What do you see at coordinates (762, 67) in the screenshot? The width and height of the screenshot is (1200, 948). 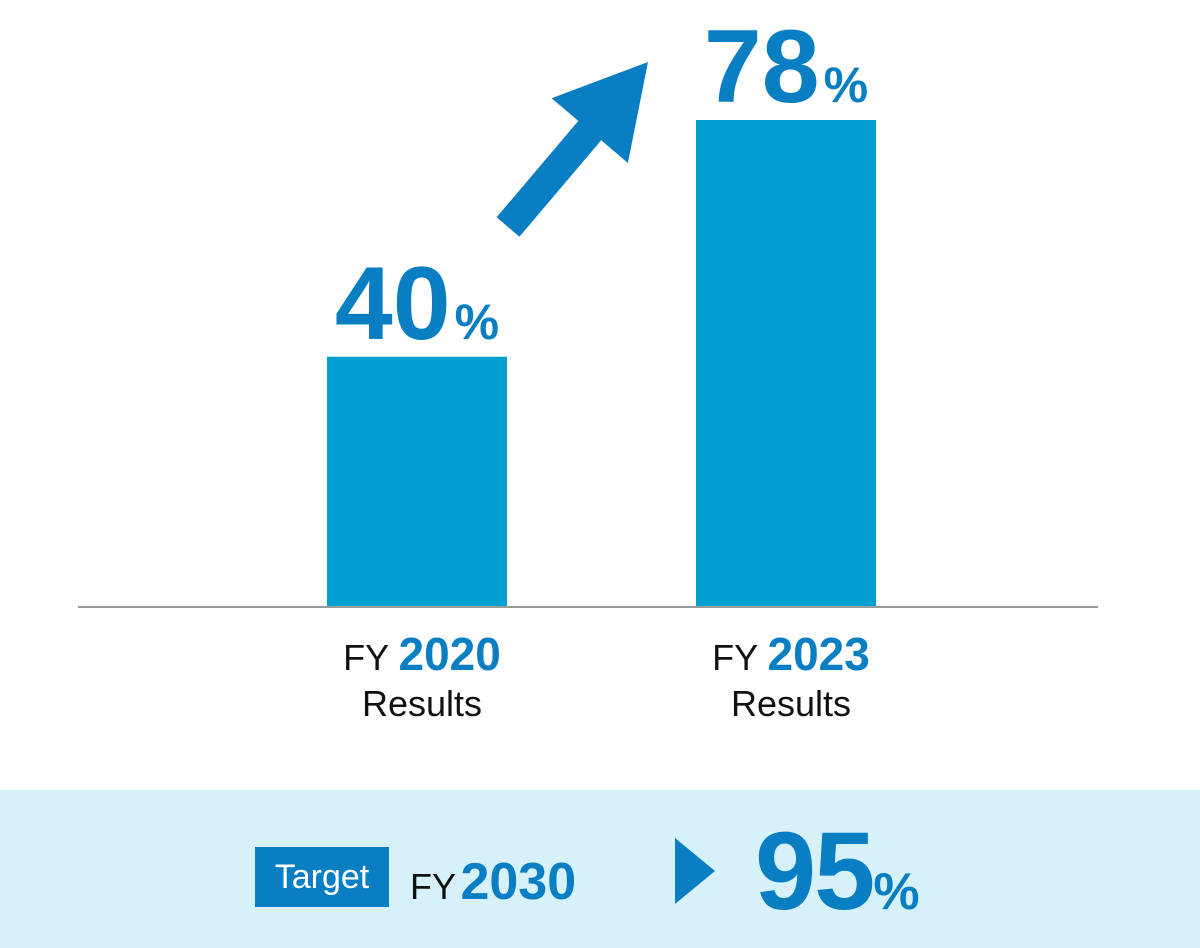 I see `bar-value-number: 78` at bounding box center [762, 67].